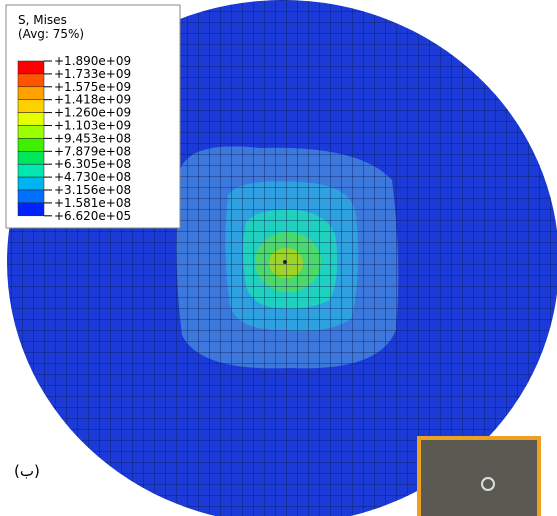  What do you see at coordinates (92, 203) in the screenshot?
I see `legend-label: +1.581e+08` at bounding box center [92, 203].